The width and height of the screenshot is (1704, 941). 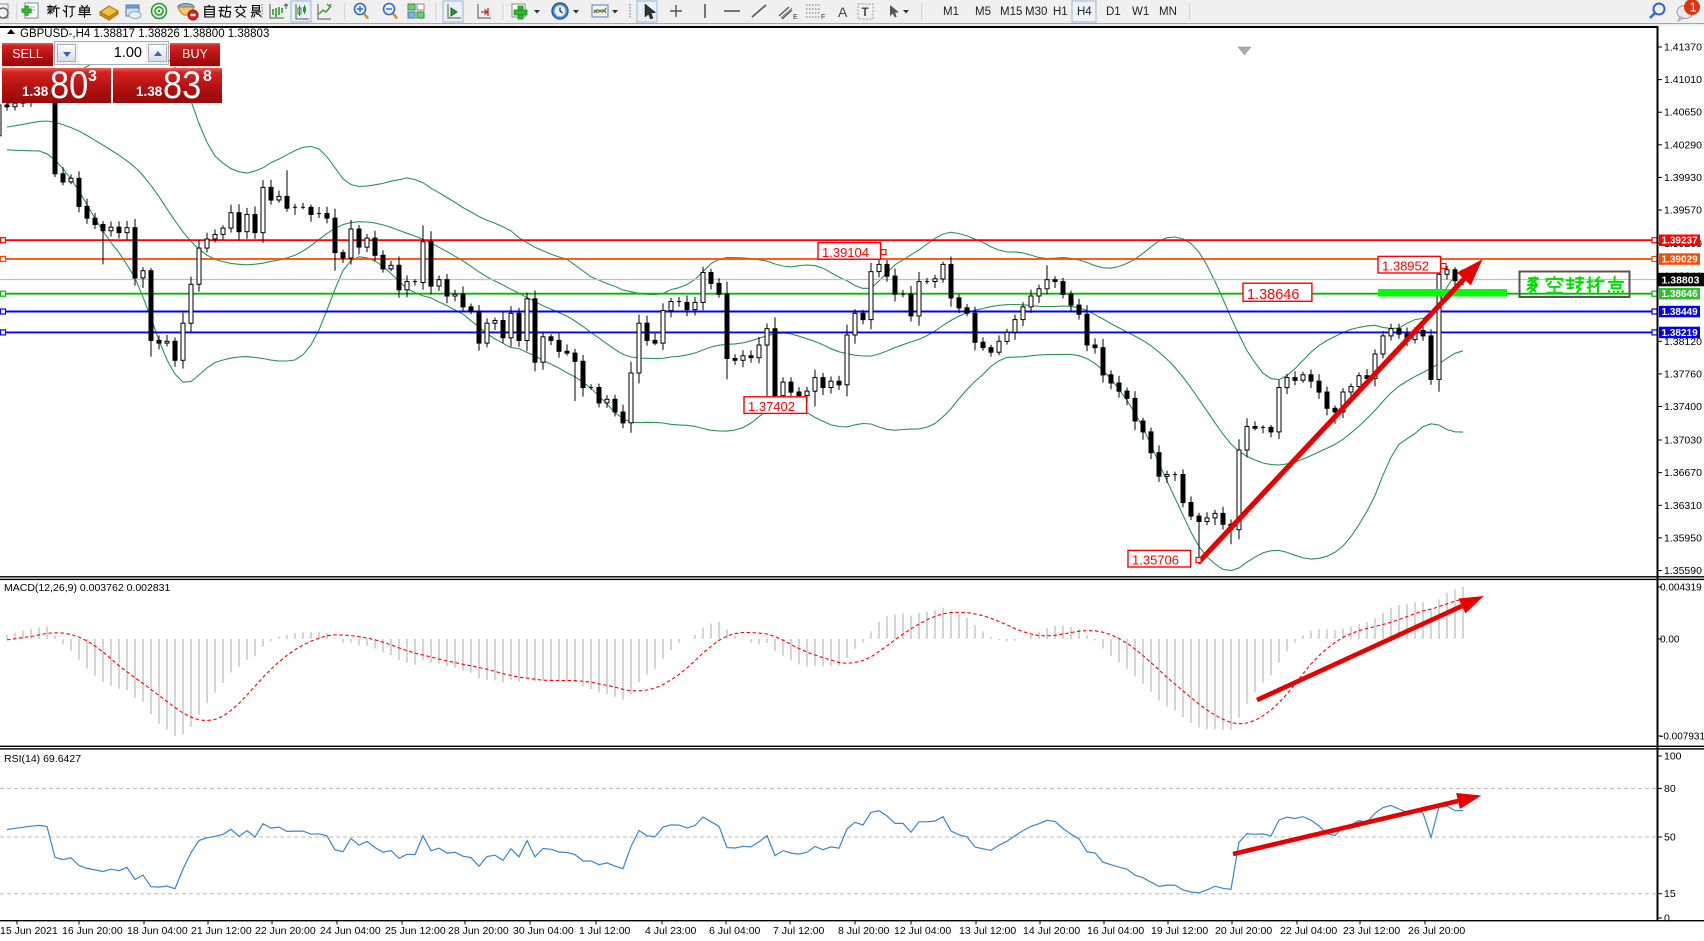 What do you see at coordinates (1680, 312) in the screenshot?
I see `svg-text: 1.38449` at bounding box center [1680, 312].